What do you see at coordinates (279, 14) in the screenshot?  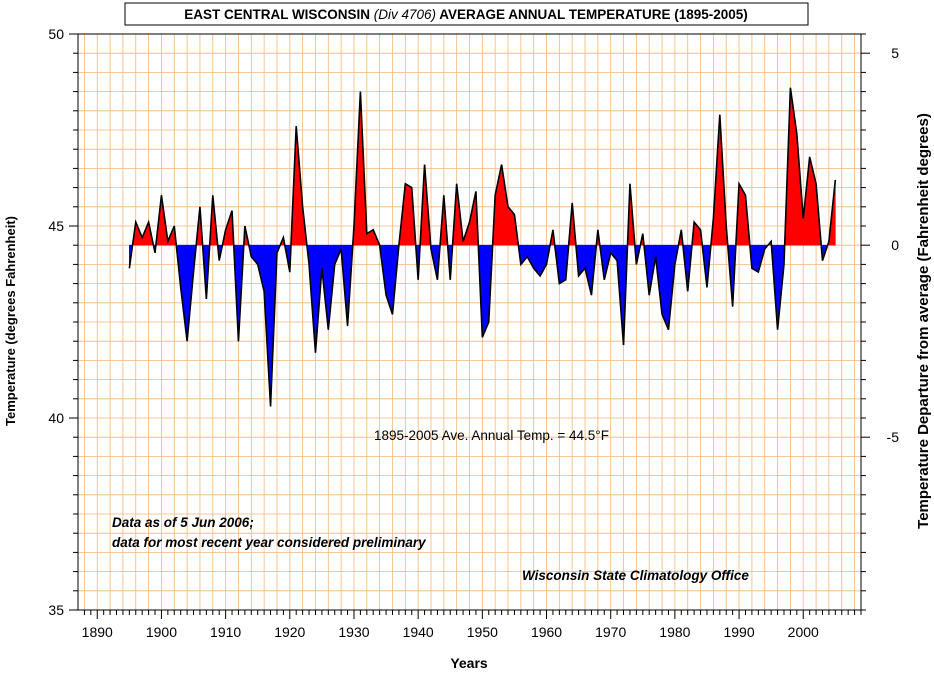 I see `title-pre: EAST CENTRAL WISCONSIN` at bounding box center [279, 14].